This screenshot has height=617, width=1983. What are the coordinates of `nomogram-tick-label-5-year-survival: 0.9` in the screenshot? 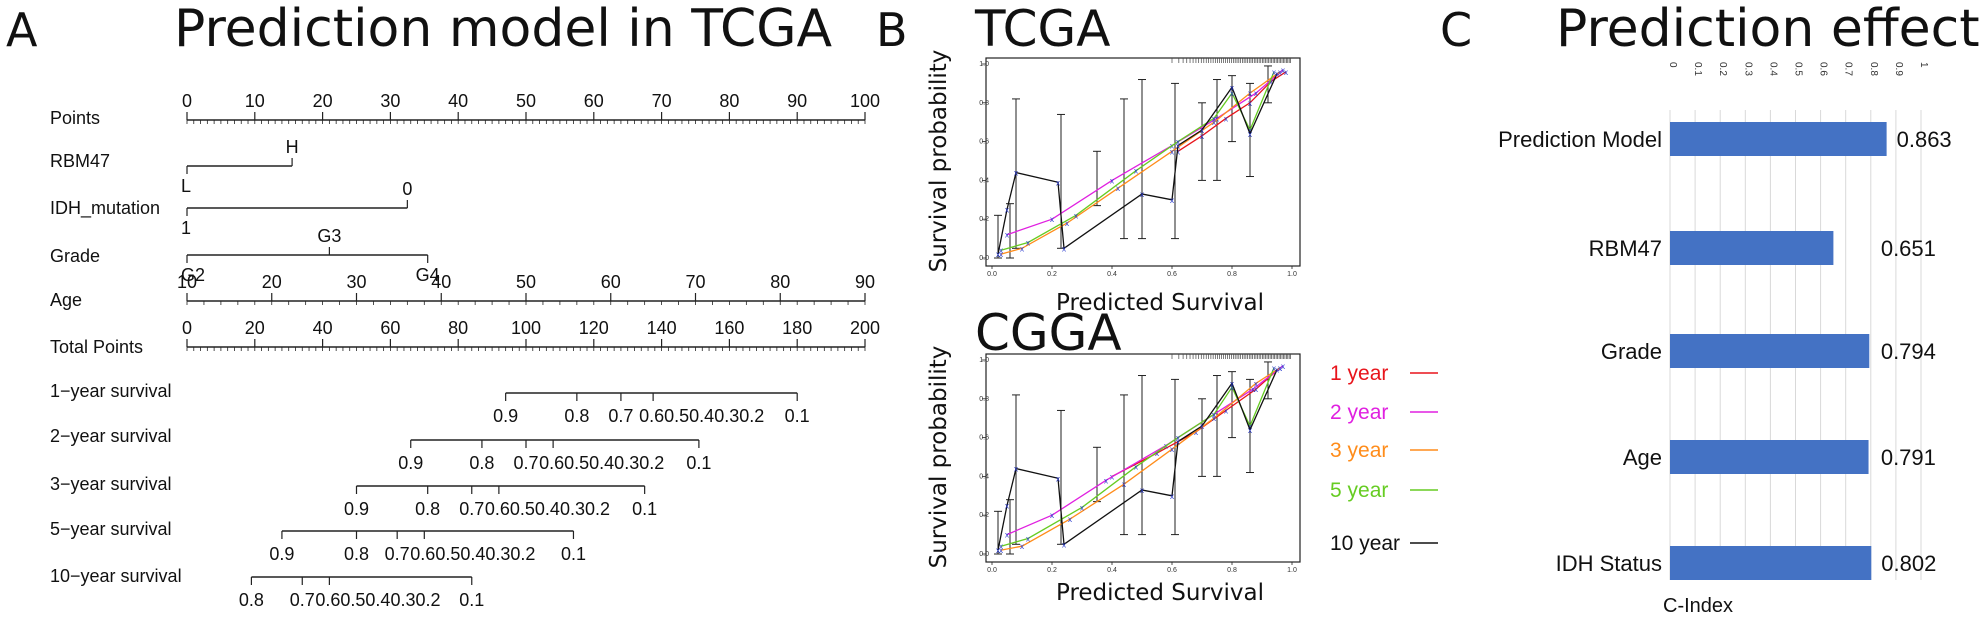 It's located at (281, 554).